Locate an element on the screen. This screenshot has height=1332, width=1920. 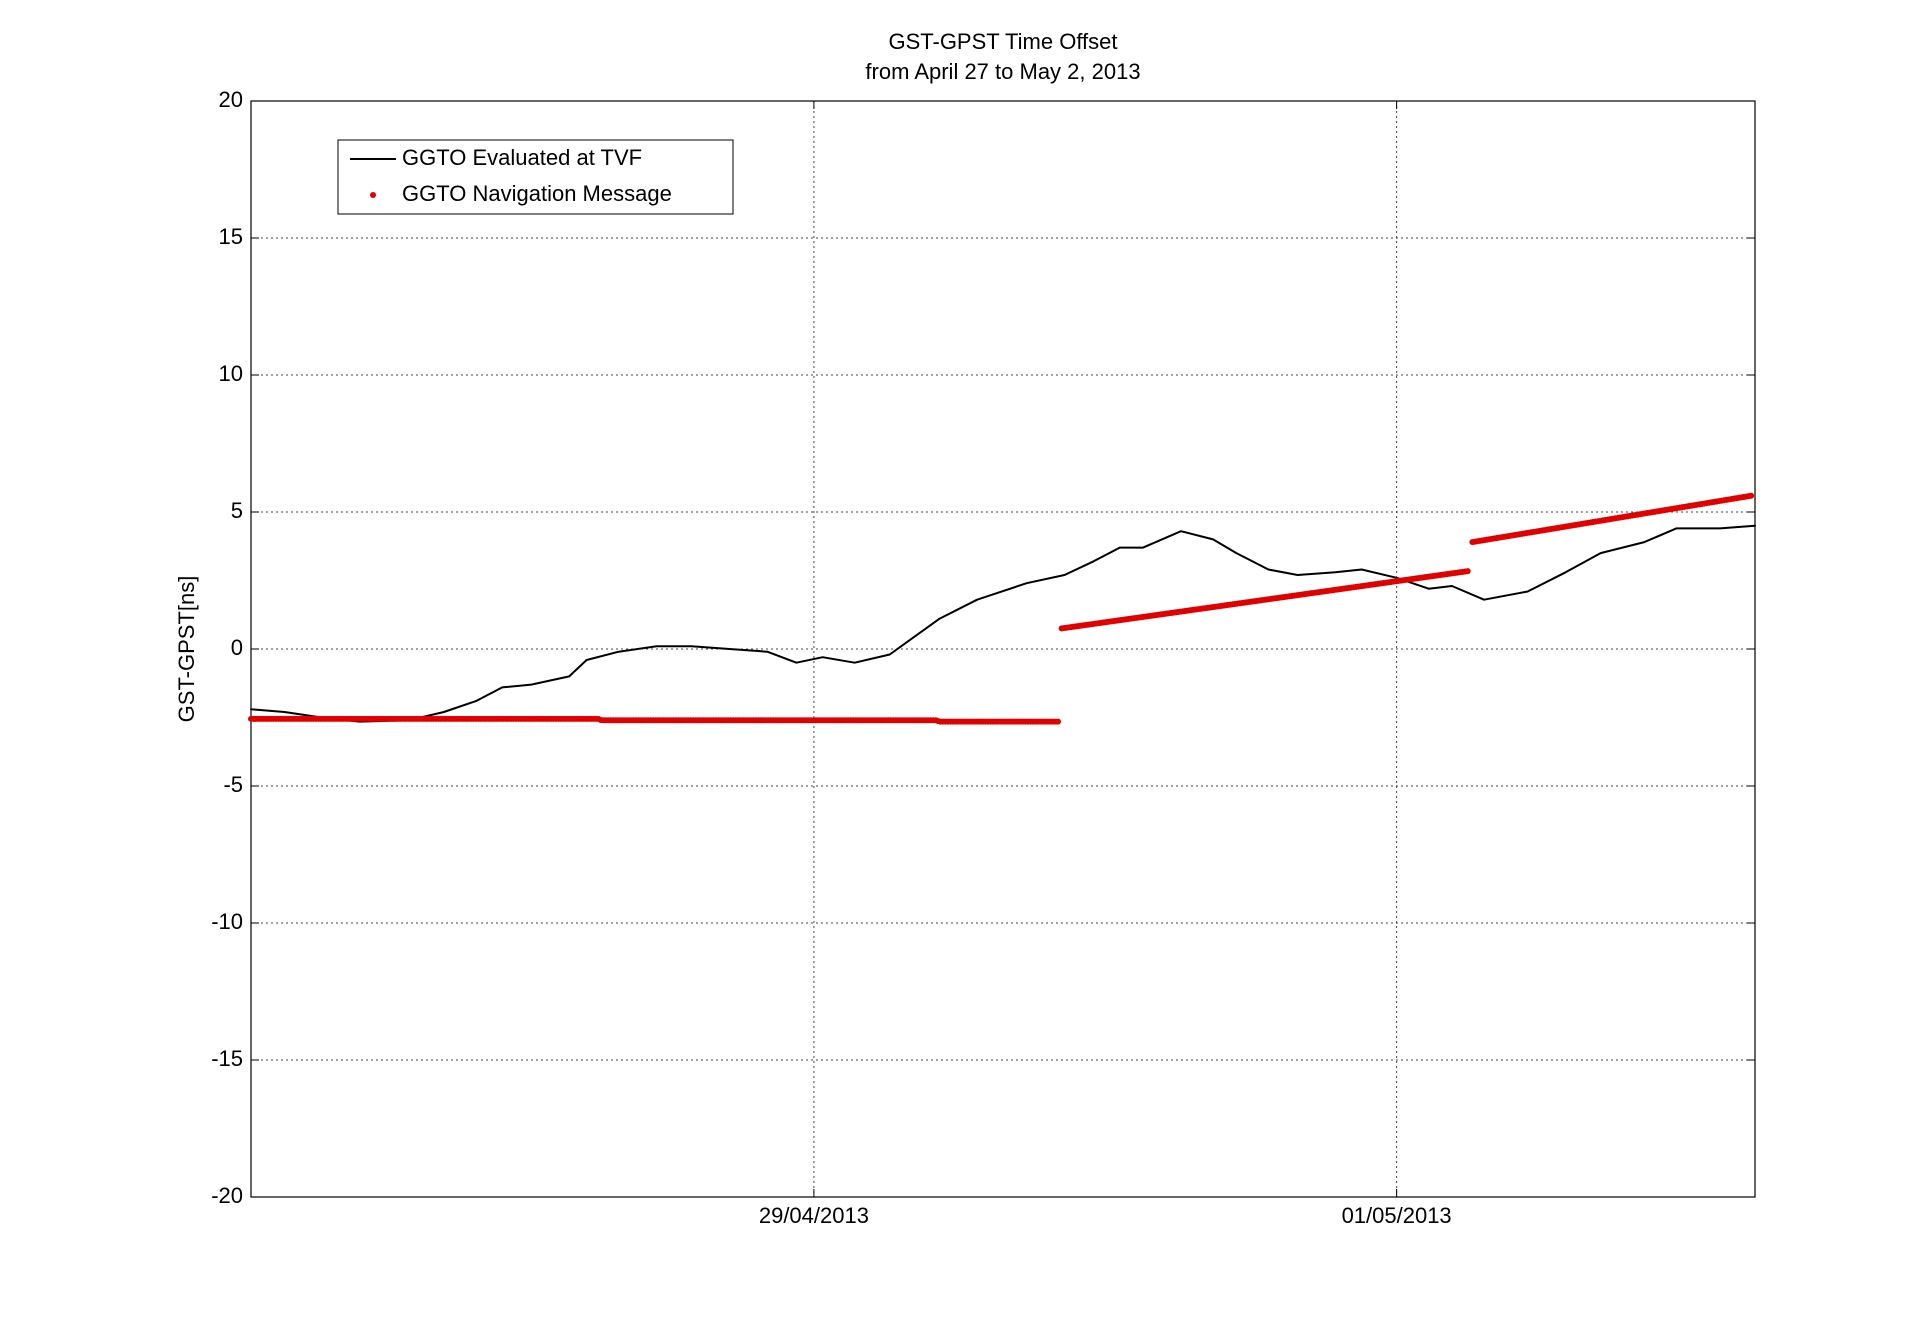
dot-series is located at coordinates (1002, 608).